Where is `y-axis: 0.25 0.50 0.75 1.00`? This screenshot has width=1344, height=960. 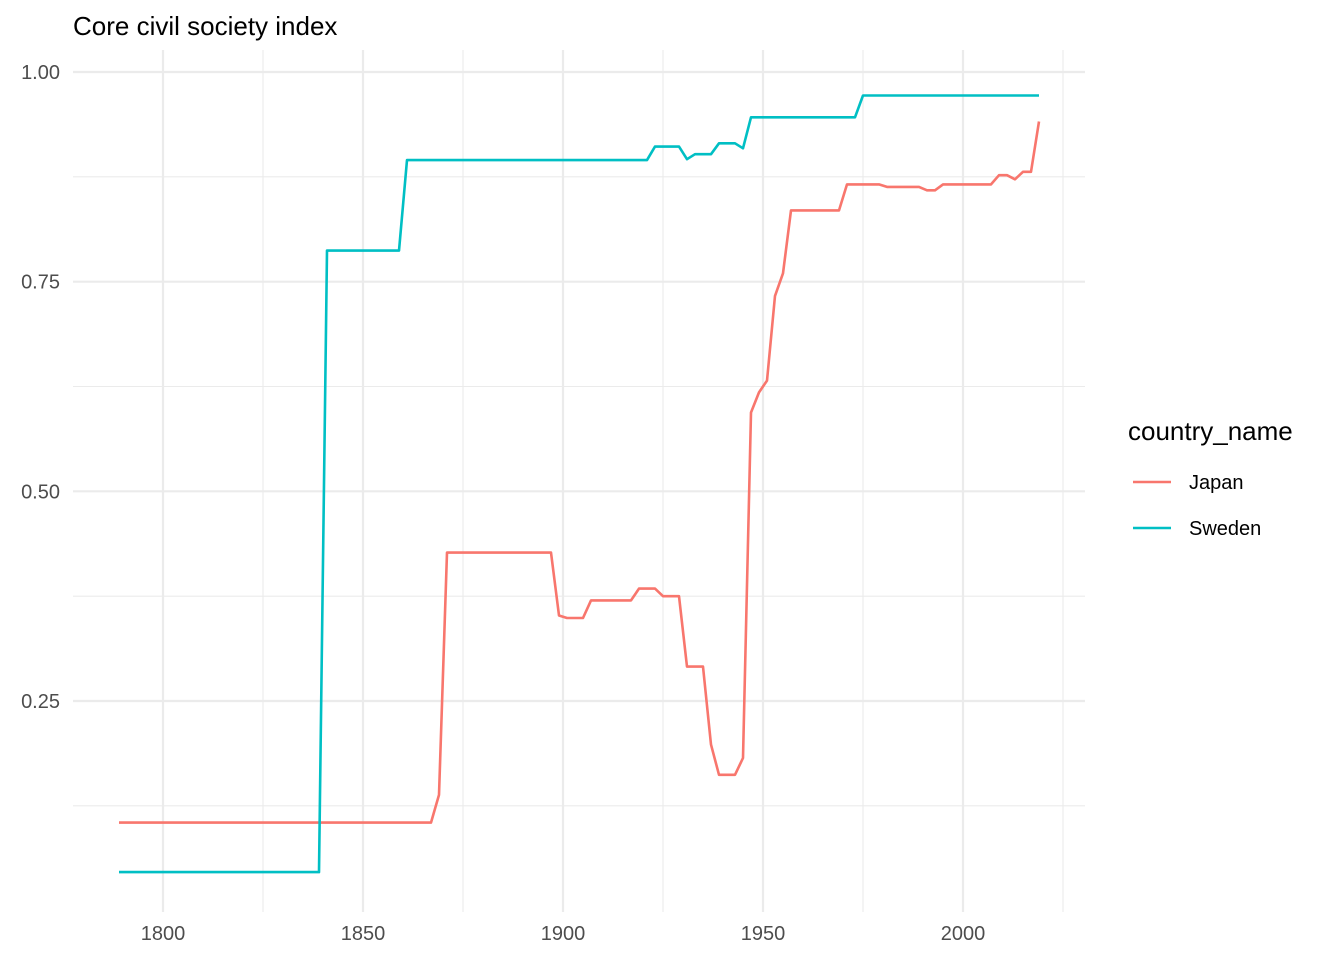 y-axis: 0.25 0.50 0.75 1.00 is located at coordinates (40, 387).